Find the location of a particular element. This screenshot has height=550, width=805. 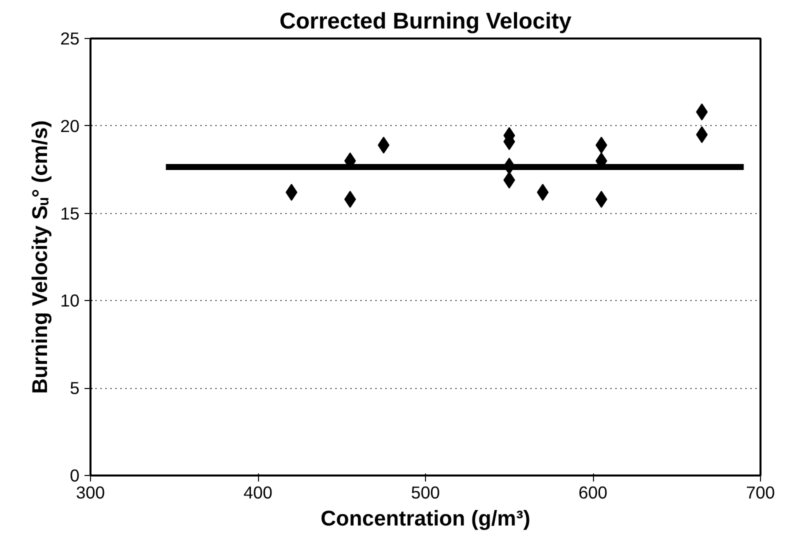

x-tick-label: 400 is located at coordinates (258, 492).